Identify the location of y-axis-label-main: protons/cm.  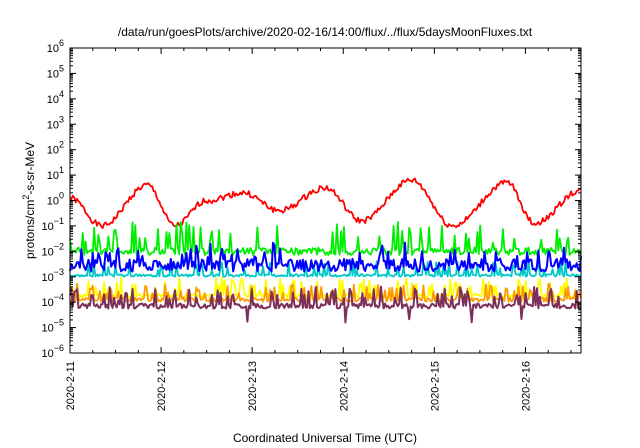
(30, 229).